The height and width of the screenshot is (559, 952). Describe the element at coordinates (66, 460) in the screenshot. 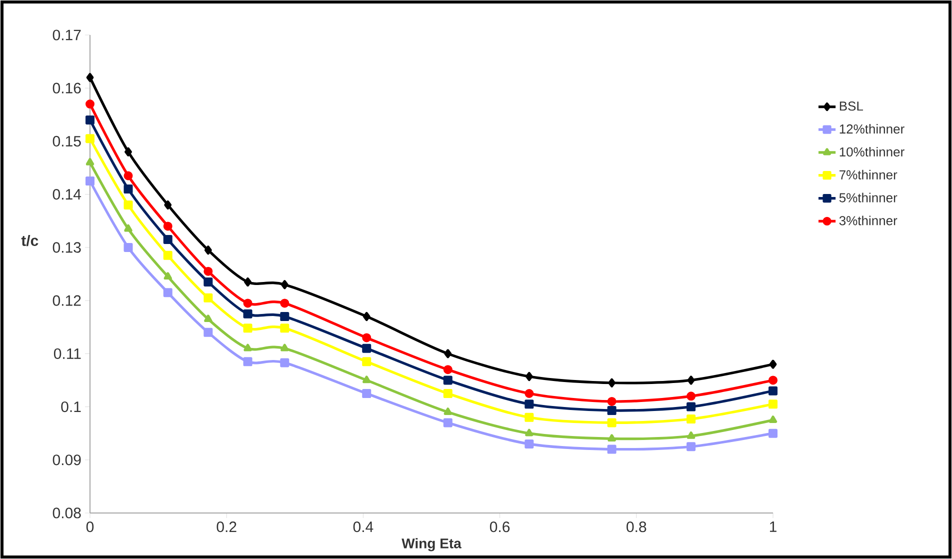

I see `y-tick-label: 0.09` at that location.